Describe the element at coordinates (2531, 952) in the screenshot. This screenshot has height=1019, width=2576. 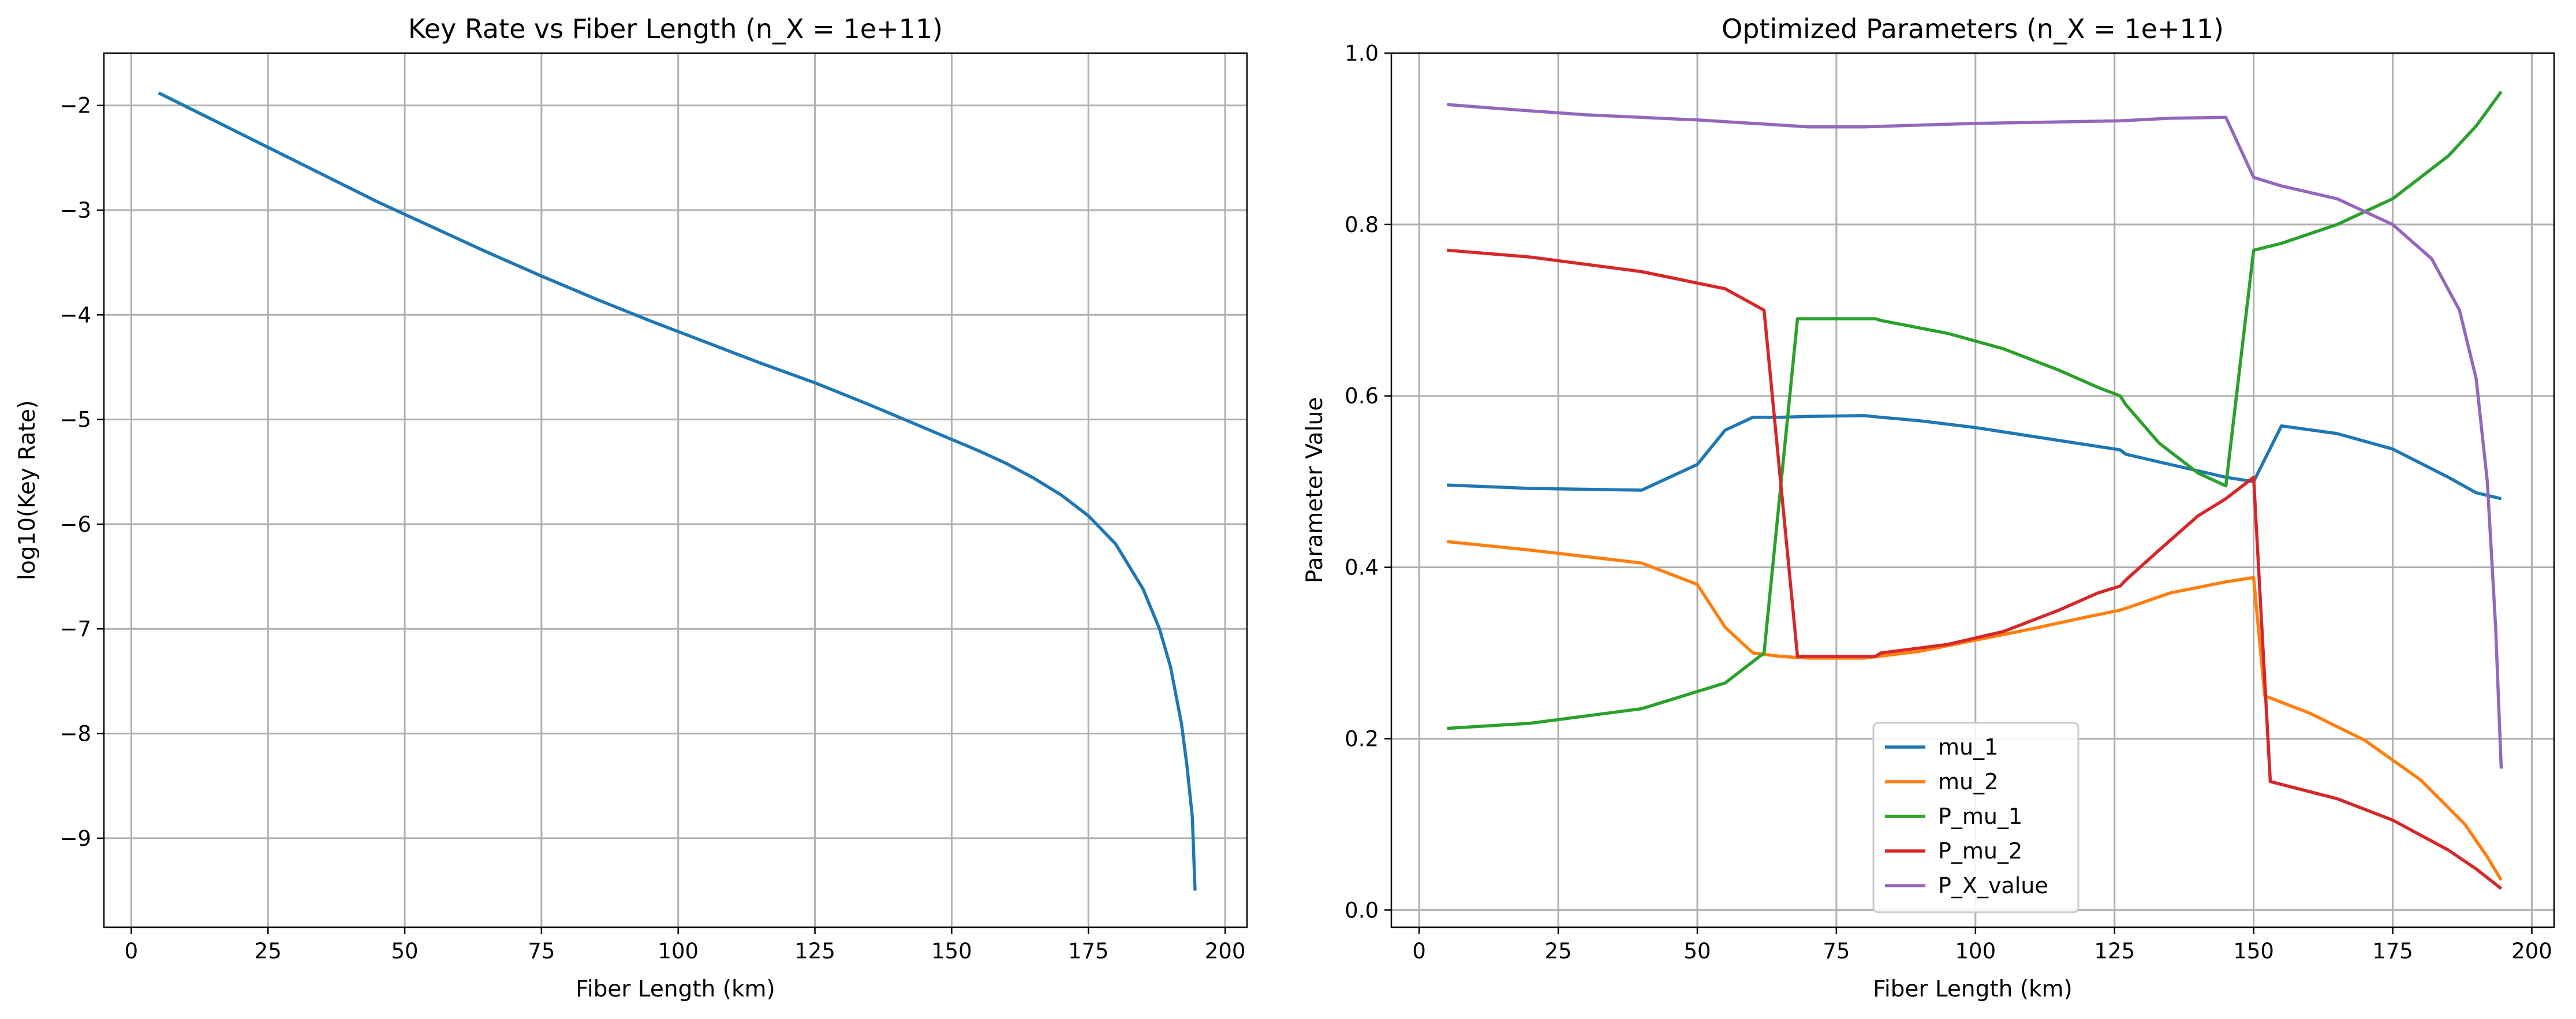
I see `parameters-x-tick-label: 200` at that location.